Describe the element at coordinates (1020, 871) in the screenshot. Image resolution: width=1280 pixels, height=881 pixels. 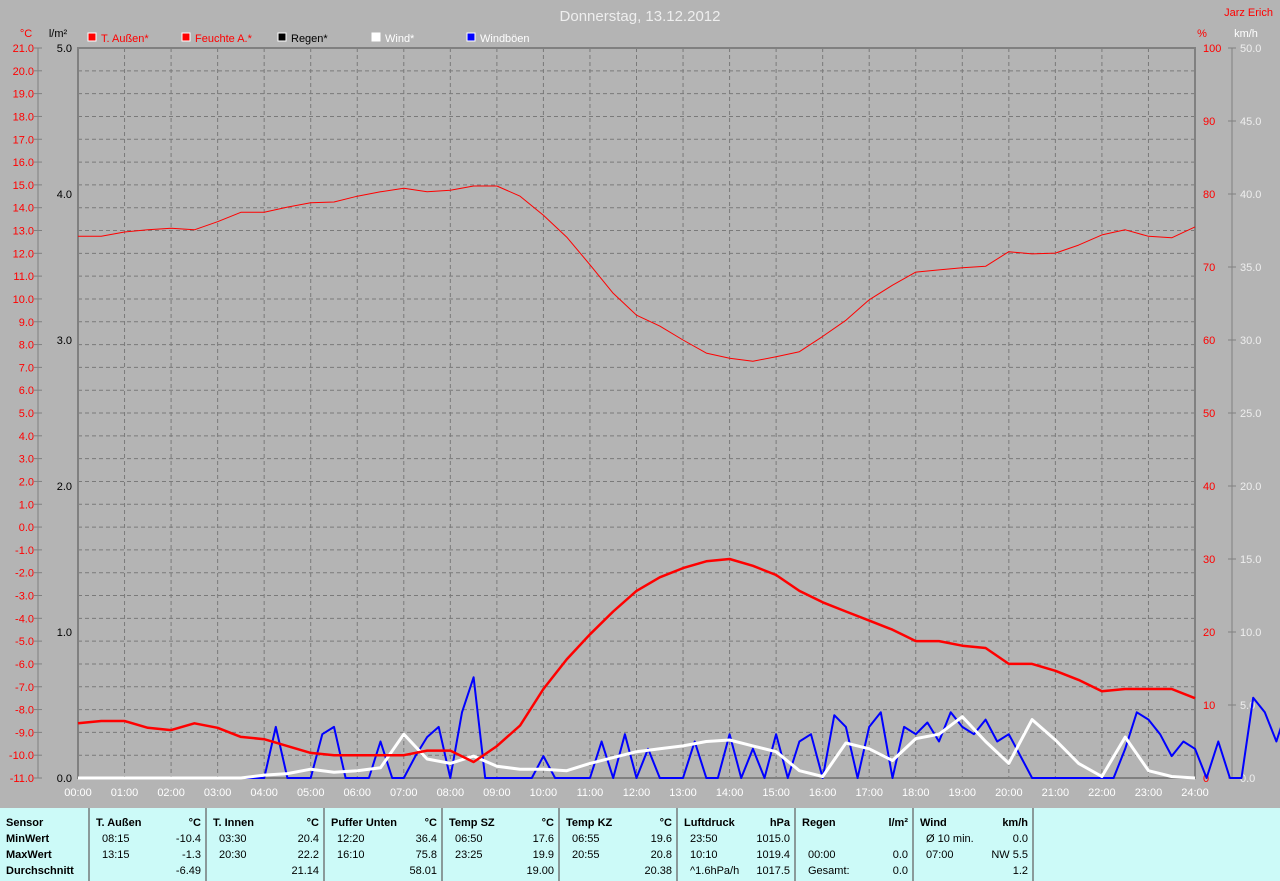
I see `cell-value: 1.2` at that location.